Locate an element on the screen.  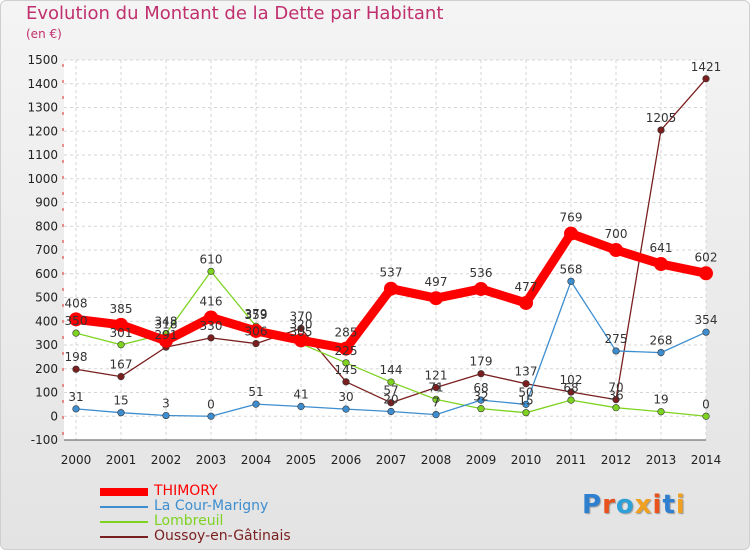
data-label: 320 is located at coordinates (301, 324).